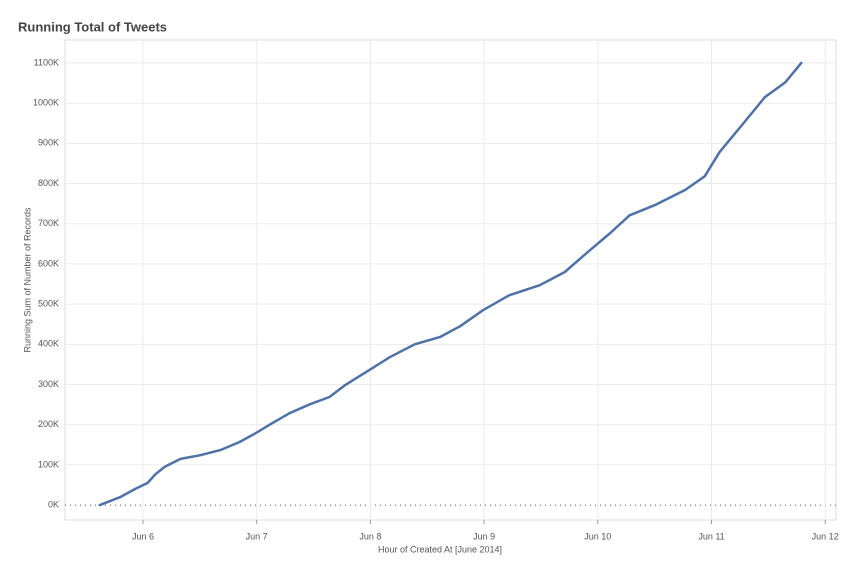  What do you see at coordinates (484, 536) in the screenshot?
I see `x-tick-label: Jun 9` at bounding box center [484, 536].